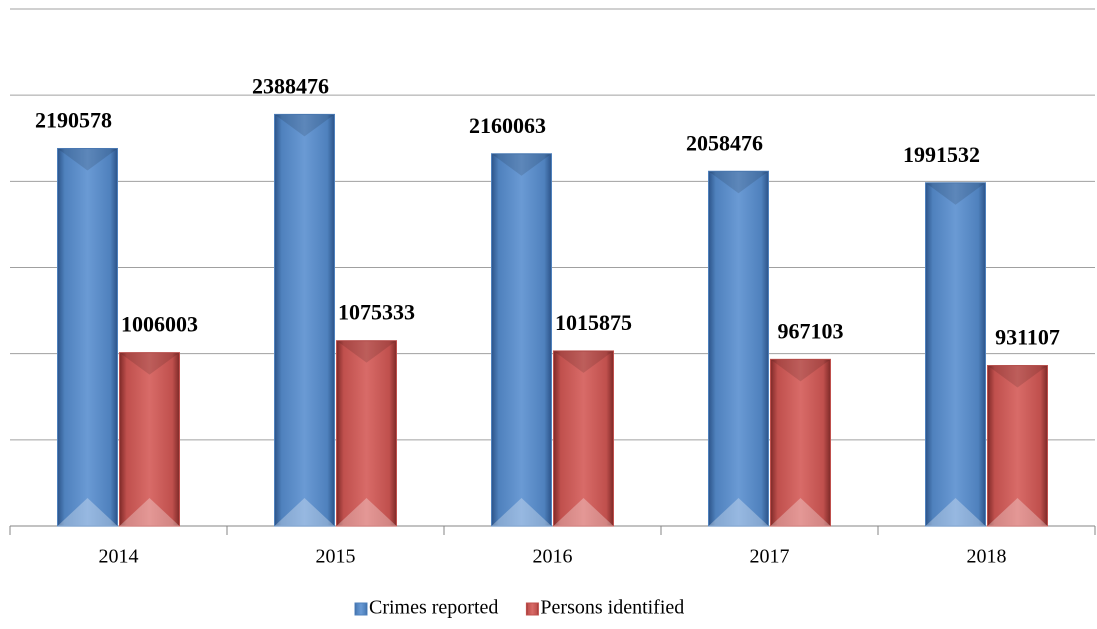 The width and height of the screenshot is (1097, 629). What do you see at coordinates (612, 608) in the screenshot?
I see `legend-label: Persons identified` at bounding box center [612, 608].